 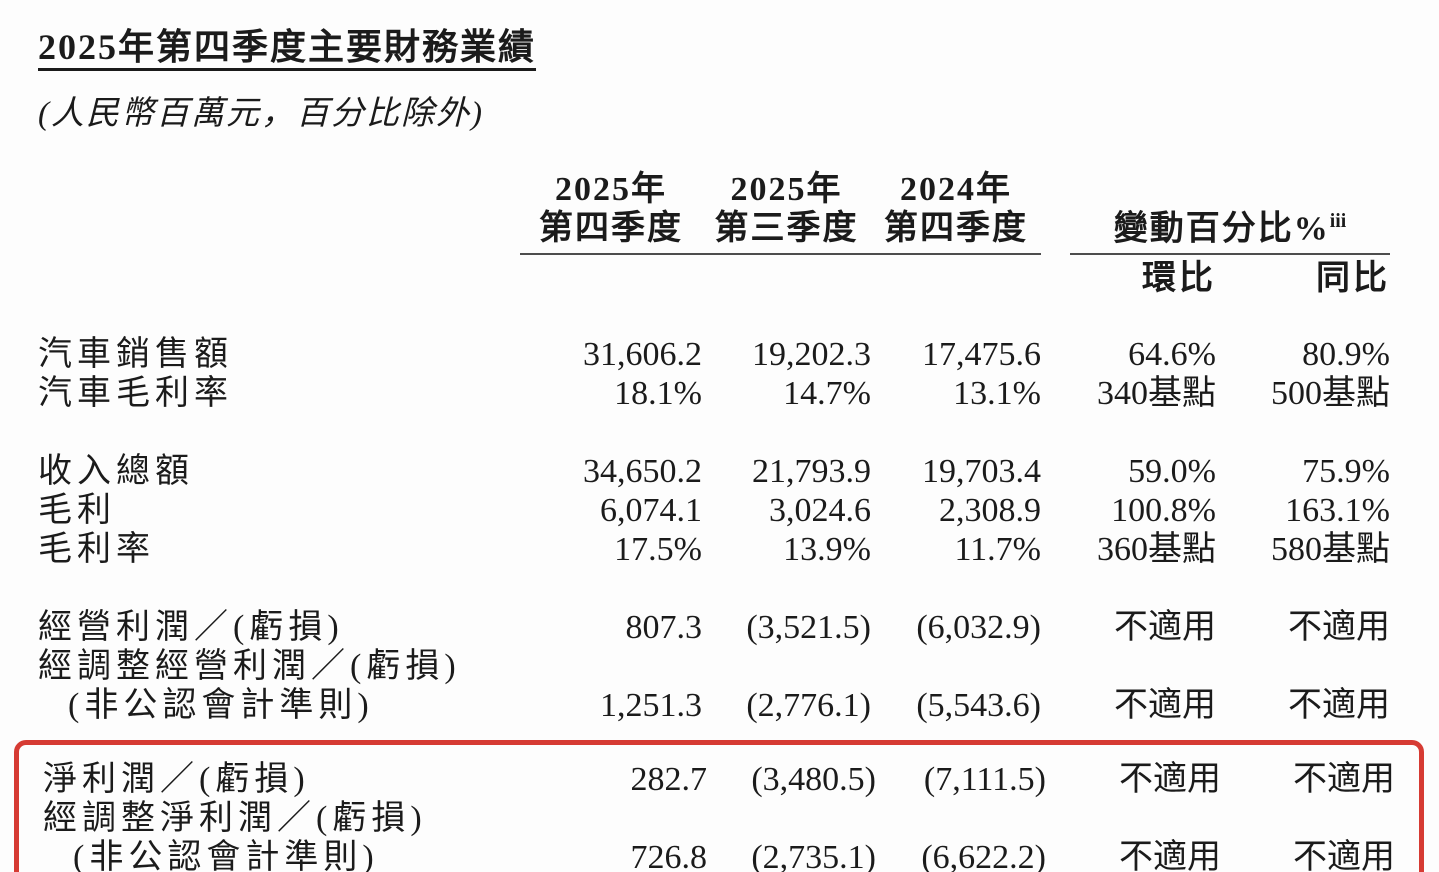 What do you see at coordinates (235, 818) in the screenshot?
I see `row-label-line: 經調整淨利潤／(虧損)` at bounding box center [235, 818].